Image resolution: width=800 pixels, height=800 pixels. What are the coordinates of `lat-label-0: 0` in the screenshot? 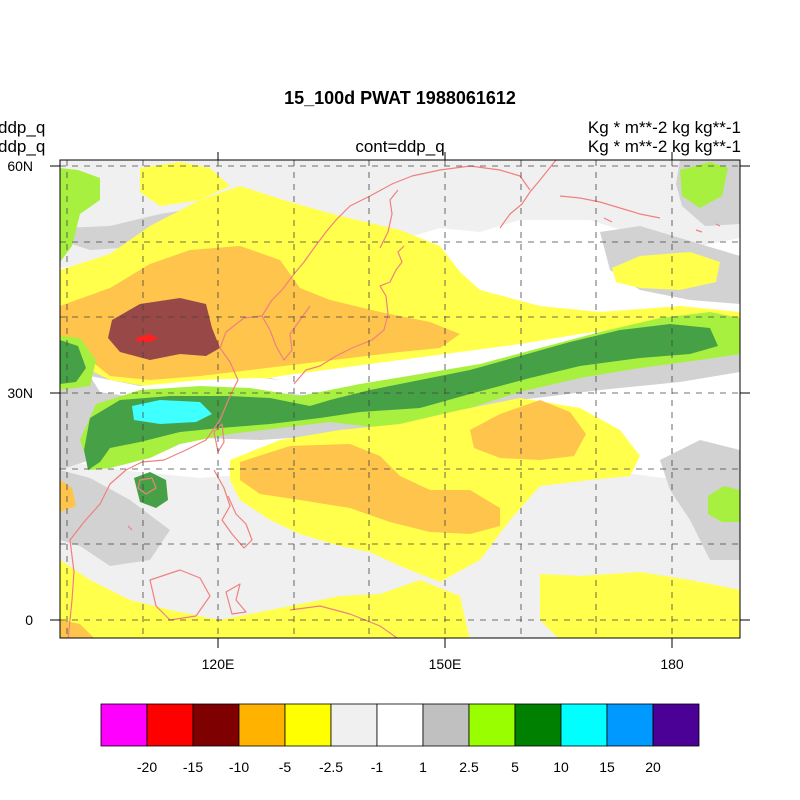 It's located at (29, 620).